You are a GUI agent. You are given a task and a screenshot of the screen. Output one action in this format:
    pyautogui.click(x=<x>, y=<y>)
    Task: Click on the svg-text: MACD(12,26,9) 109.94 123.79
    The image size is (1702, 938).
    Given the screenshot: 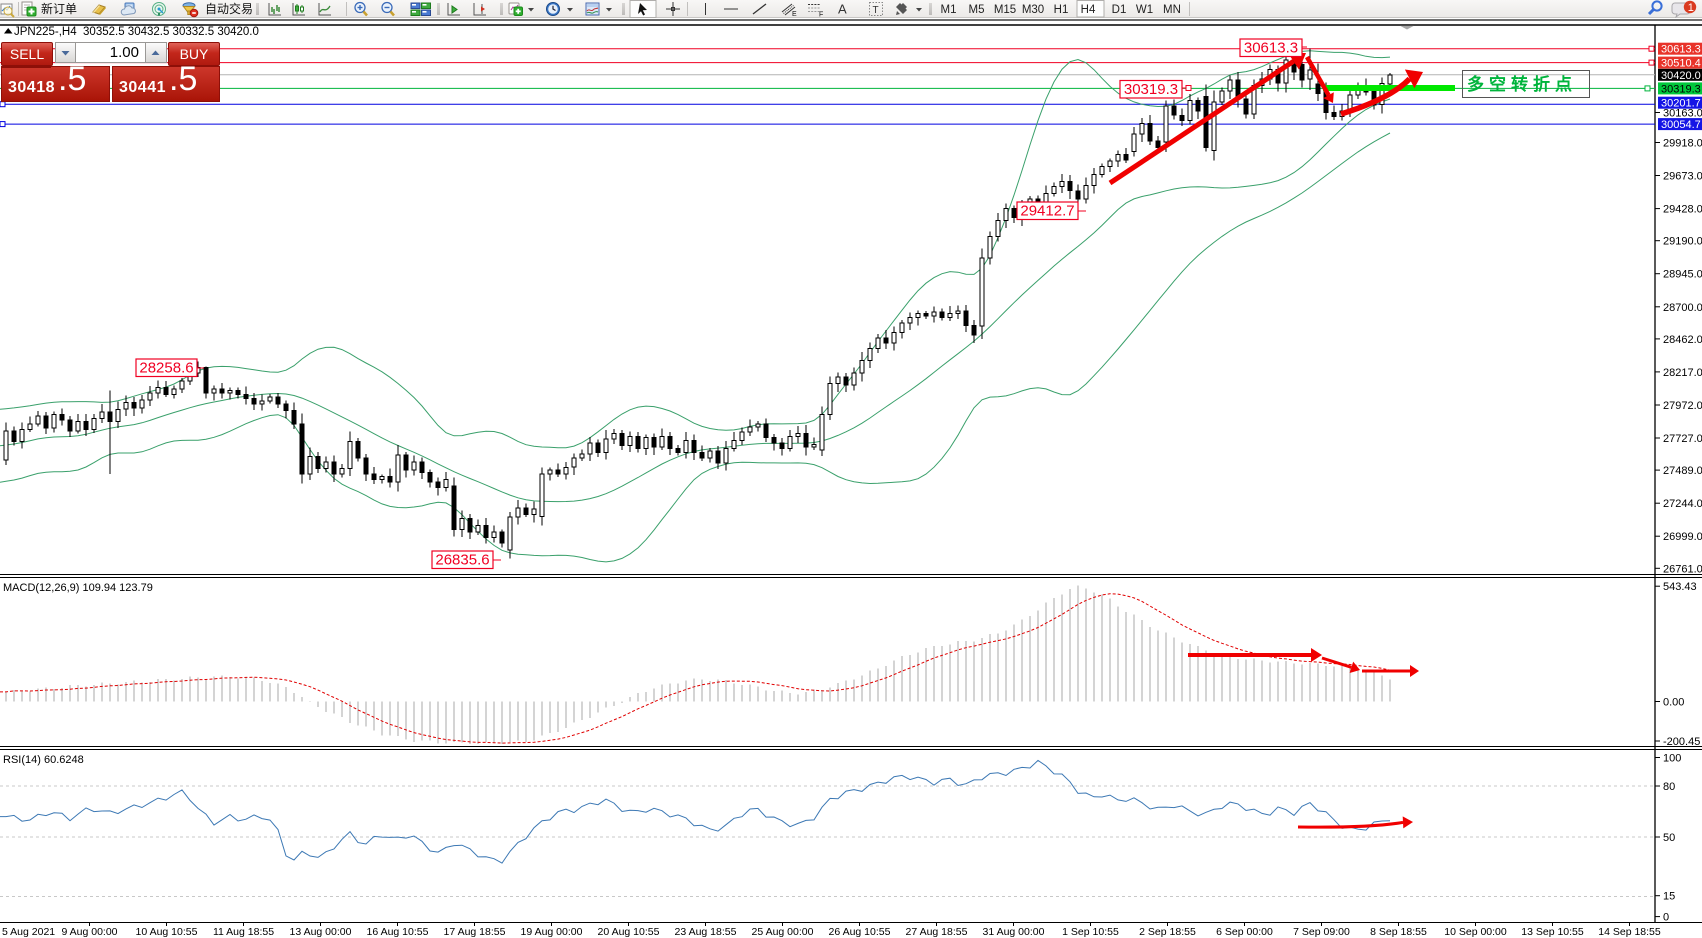 What is the action you would take?
    pyautogui.click(x=78, y=588)
    